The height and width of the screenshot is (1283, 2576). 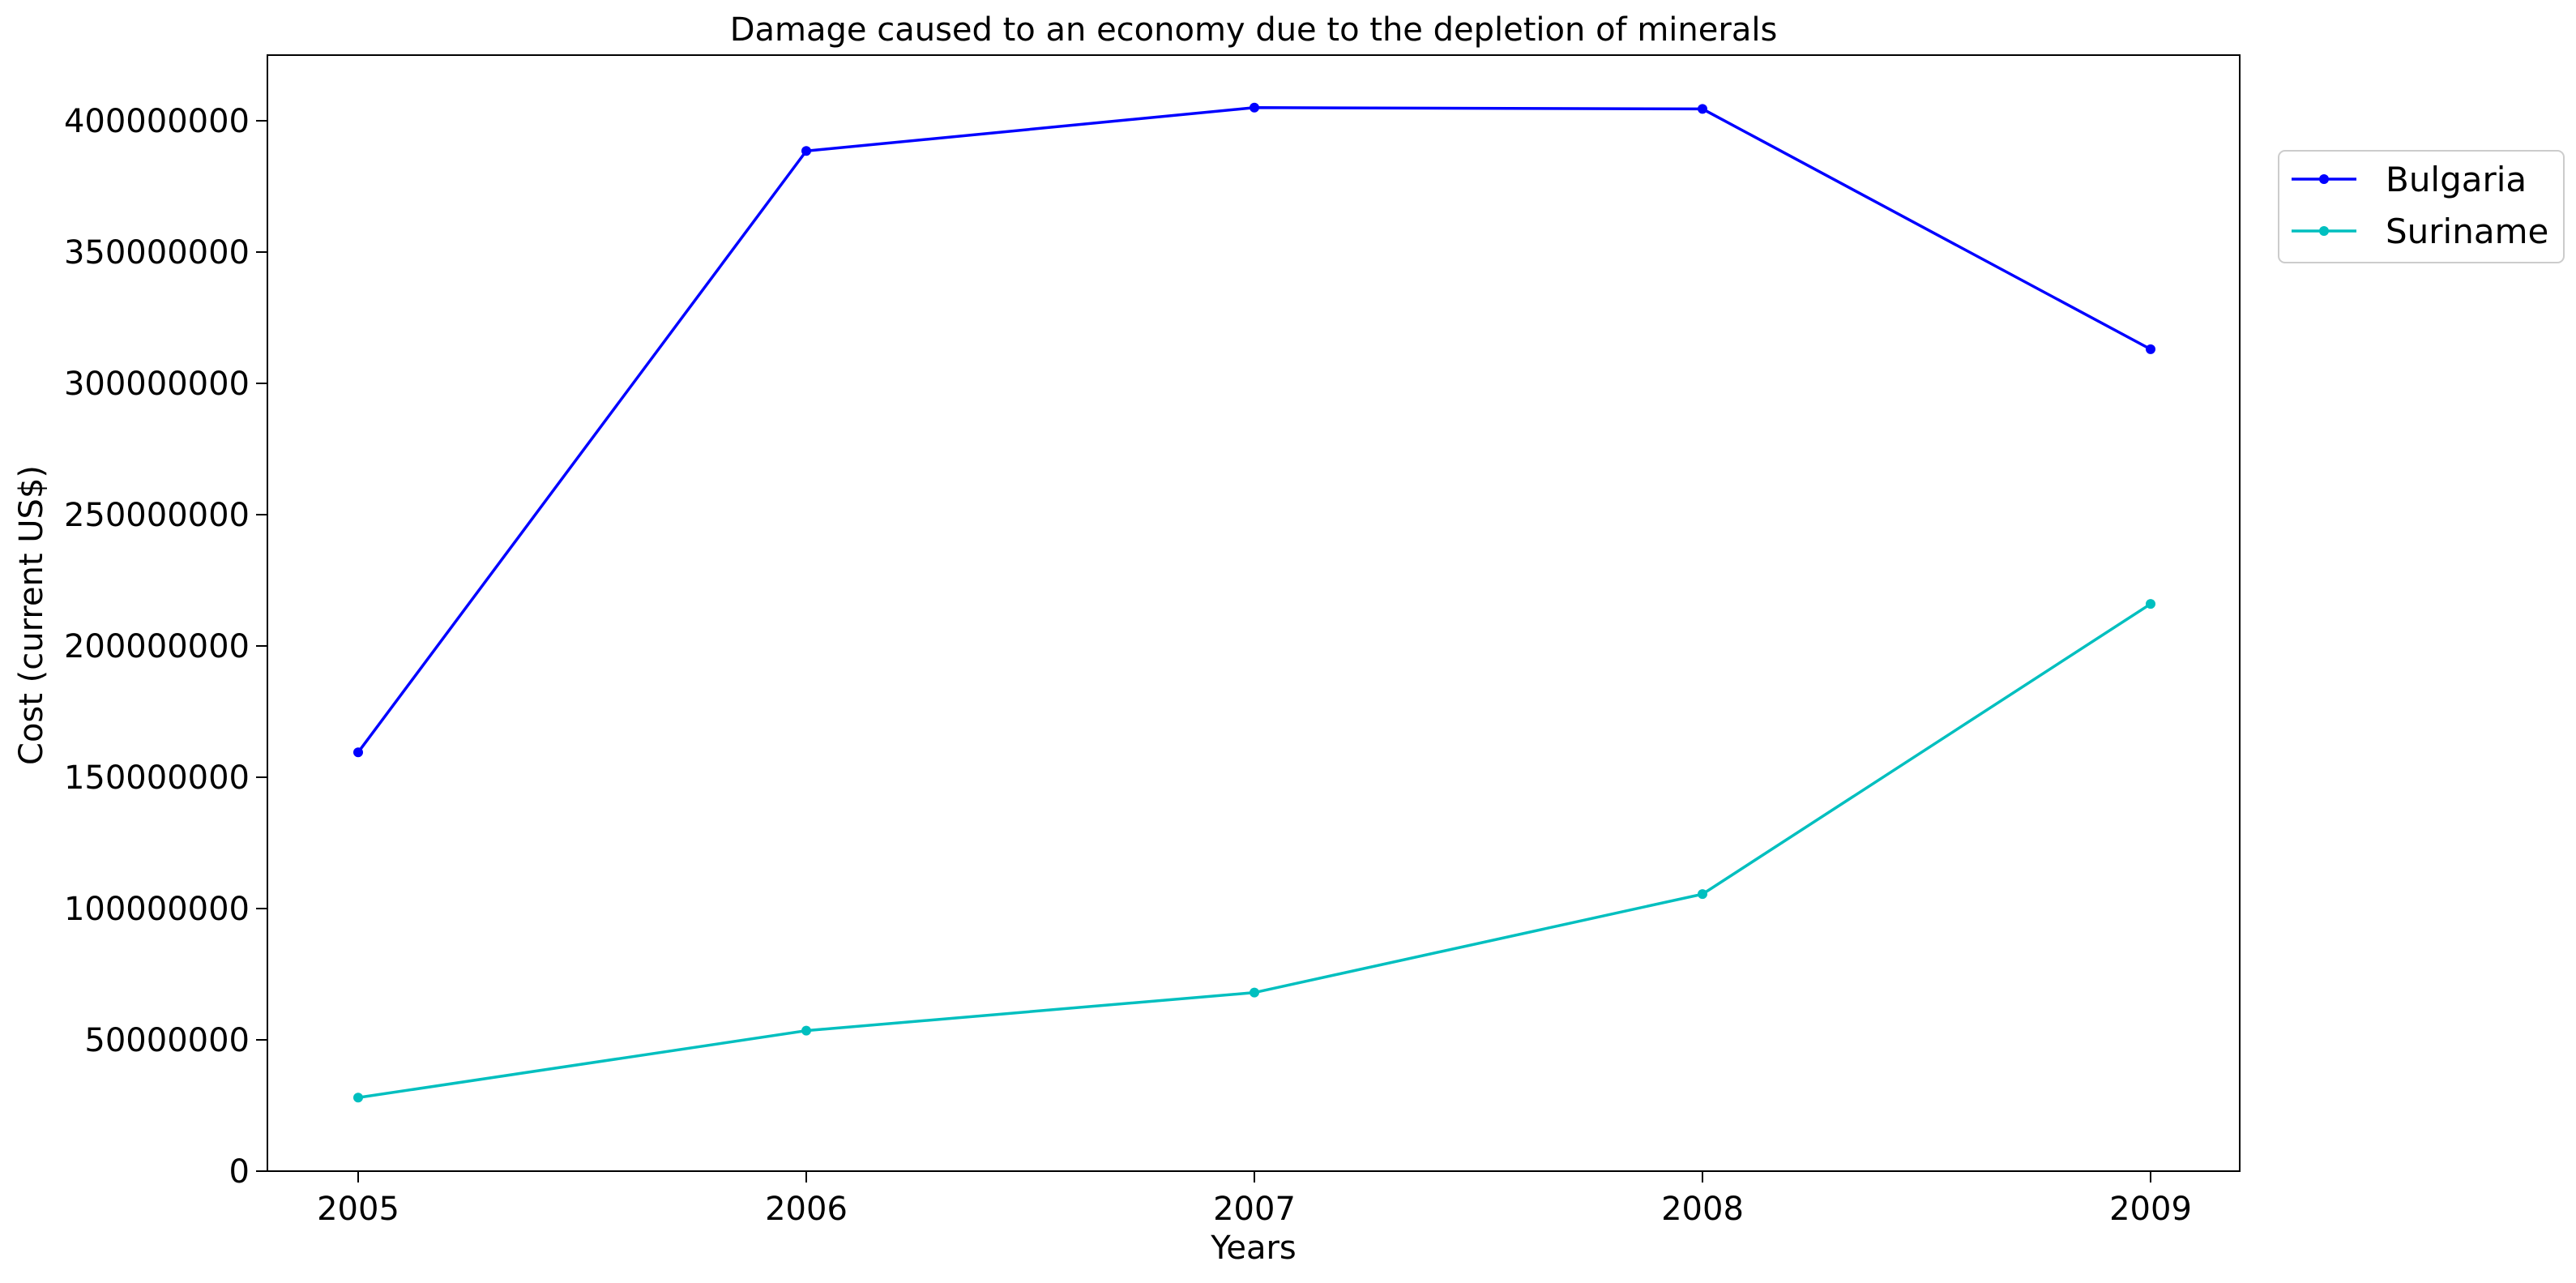 What do you see at coordinates (806, 1209) in the screenshot?
I see `x-tick-label: 2006` at bounding box center [806, 1209].